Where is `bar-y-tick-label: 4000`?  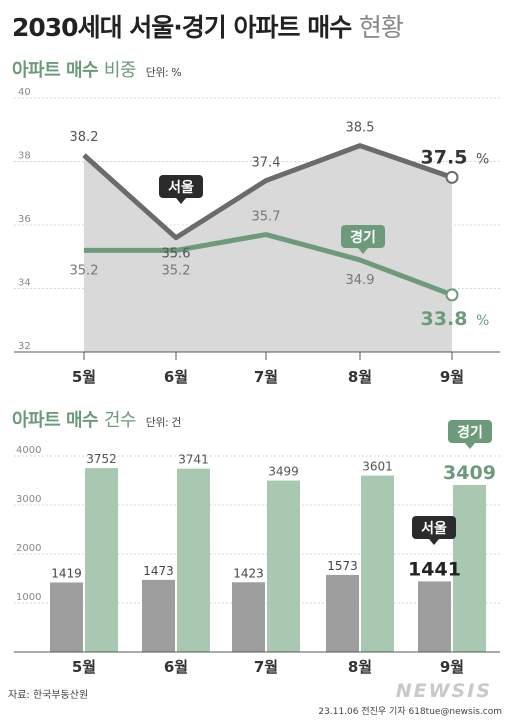 bar-y-tick-label: 4000 is located at coordinates (28, 450).